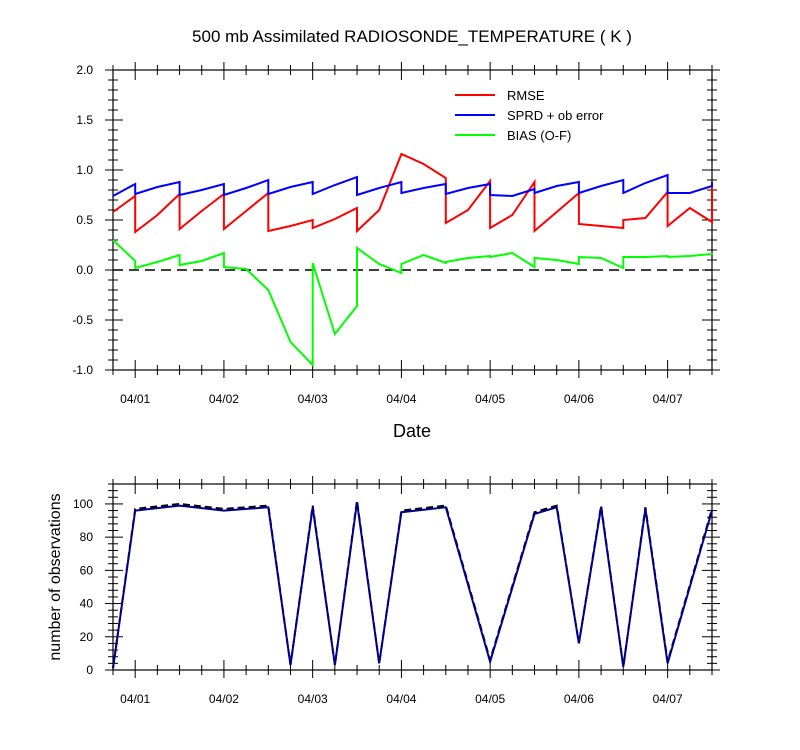 The width and height of the screenshot is (800, 750). I want to click on y-tick-label: -1.0, so click(82, 370).